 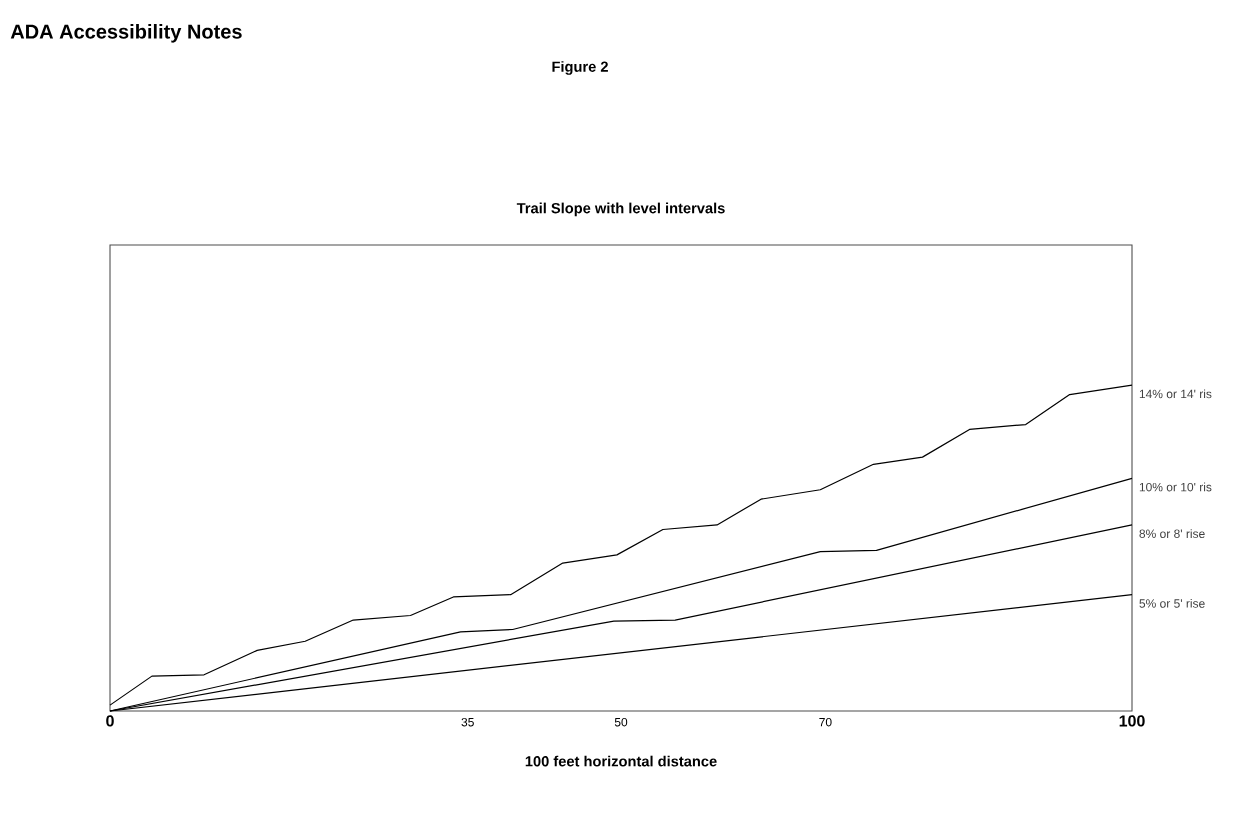 I want to click on x-tick-label: 50, so click(x=621, y=722).